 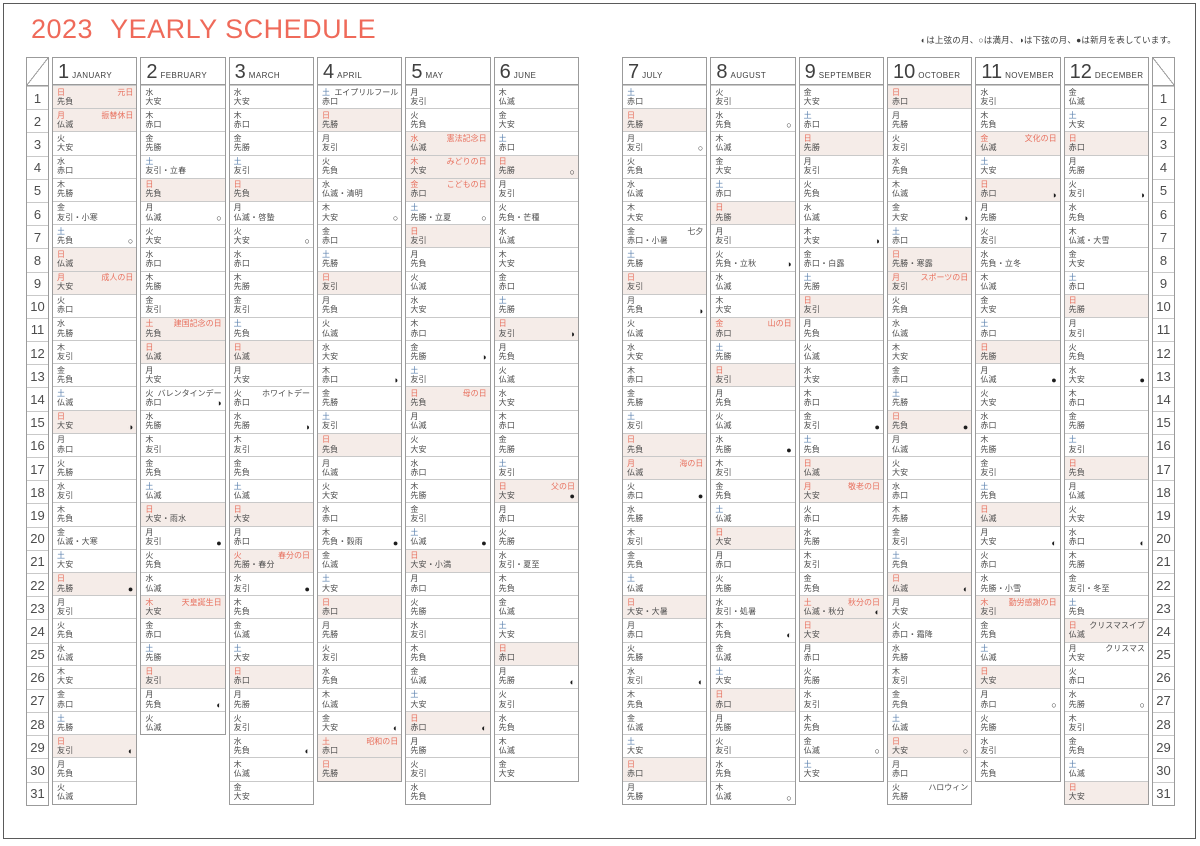 I want to click on day-line-bottom: 先勝, so click(x=665, y=403).